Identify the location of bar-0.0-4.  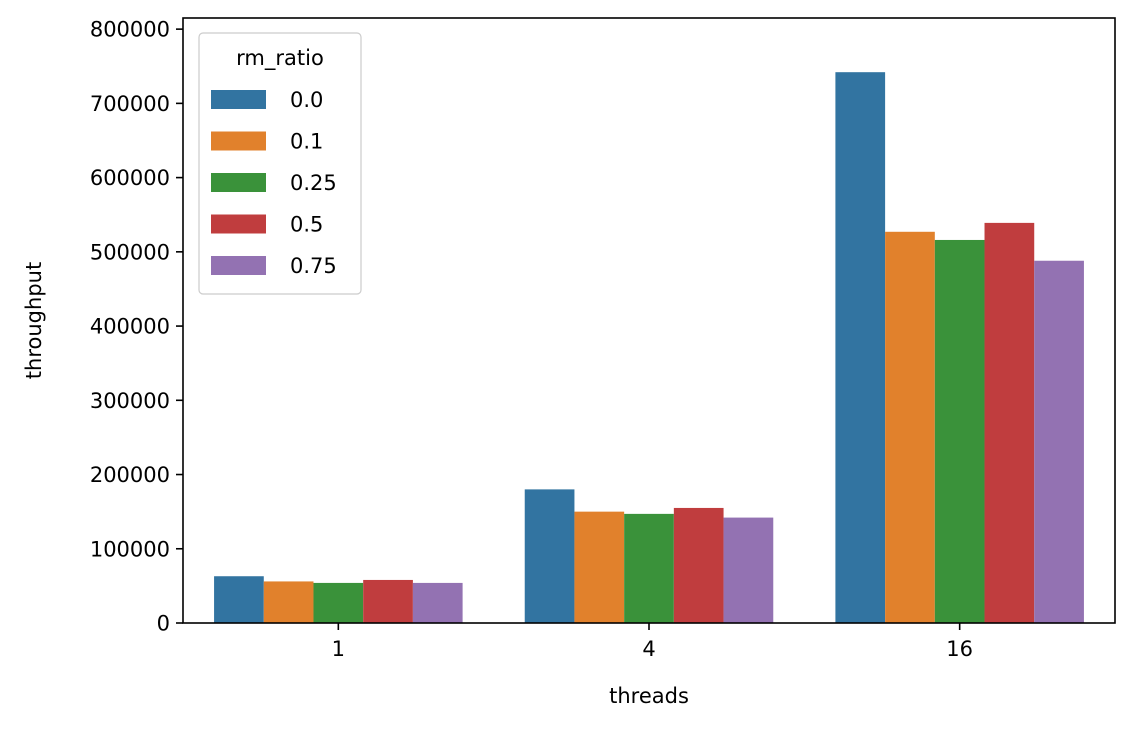
(549, 556).